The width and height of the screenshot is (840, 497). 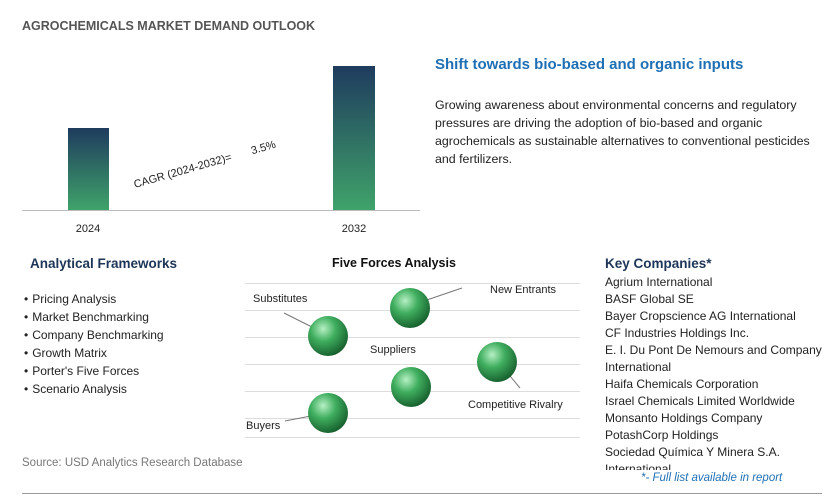 I want to click on item-text: Scenario Analysis, so click(x=79, y=389).